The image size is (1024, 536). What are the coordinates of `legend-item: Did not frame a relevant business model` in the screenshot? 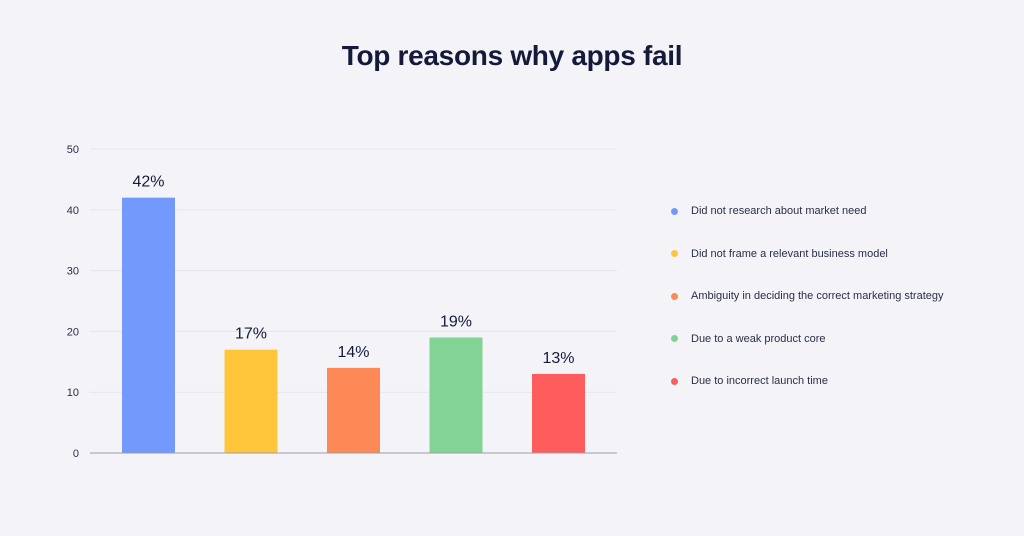 It's located at (838, 254).